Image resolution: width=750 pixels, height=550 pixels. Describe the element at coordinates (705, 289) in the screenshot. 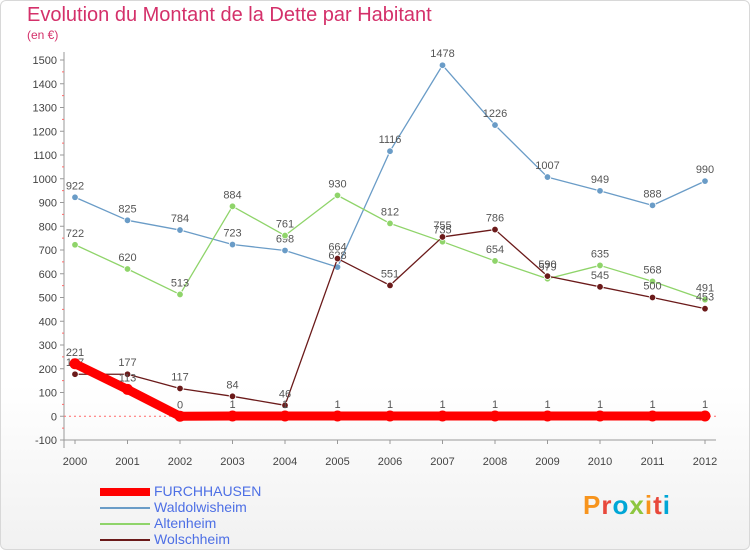

I see `data-label: 491` at that location.